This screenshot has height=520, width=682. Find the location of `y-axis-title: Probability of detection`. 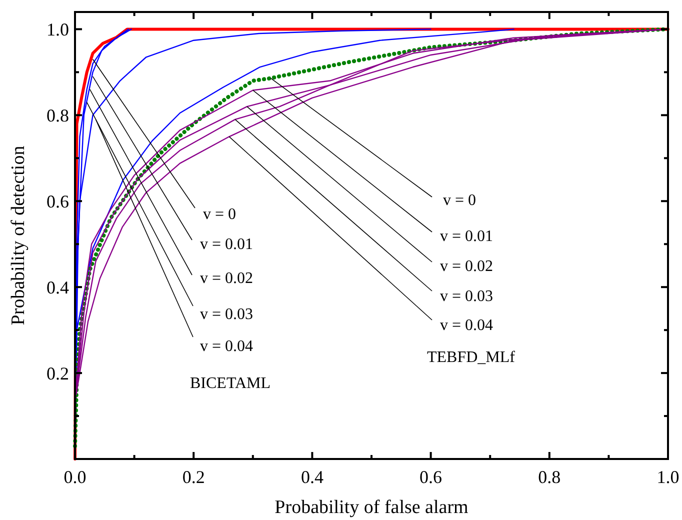

y-axis-title: Probability of detection is located at coordinates (18, 235).